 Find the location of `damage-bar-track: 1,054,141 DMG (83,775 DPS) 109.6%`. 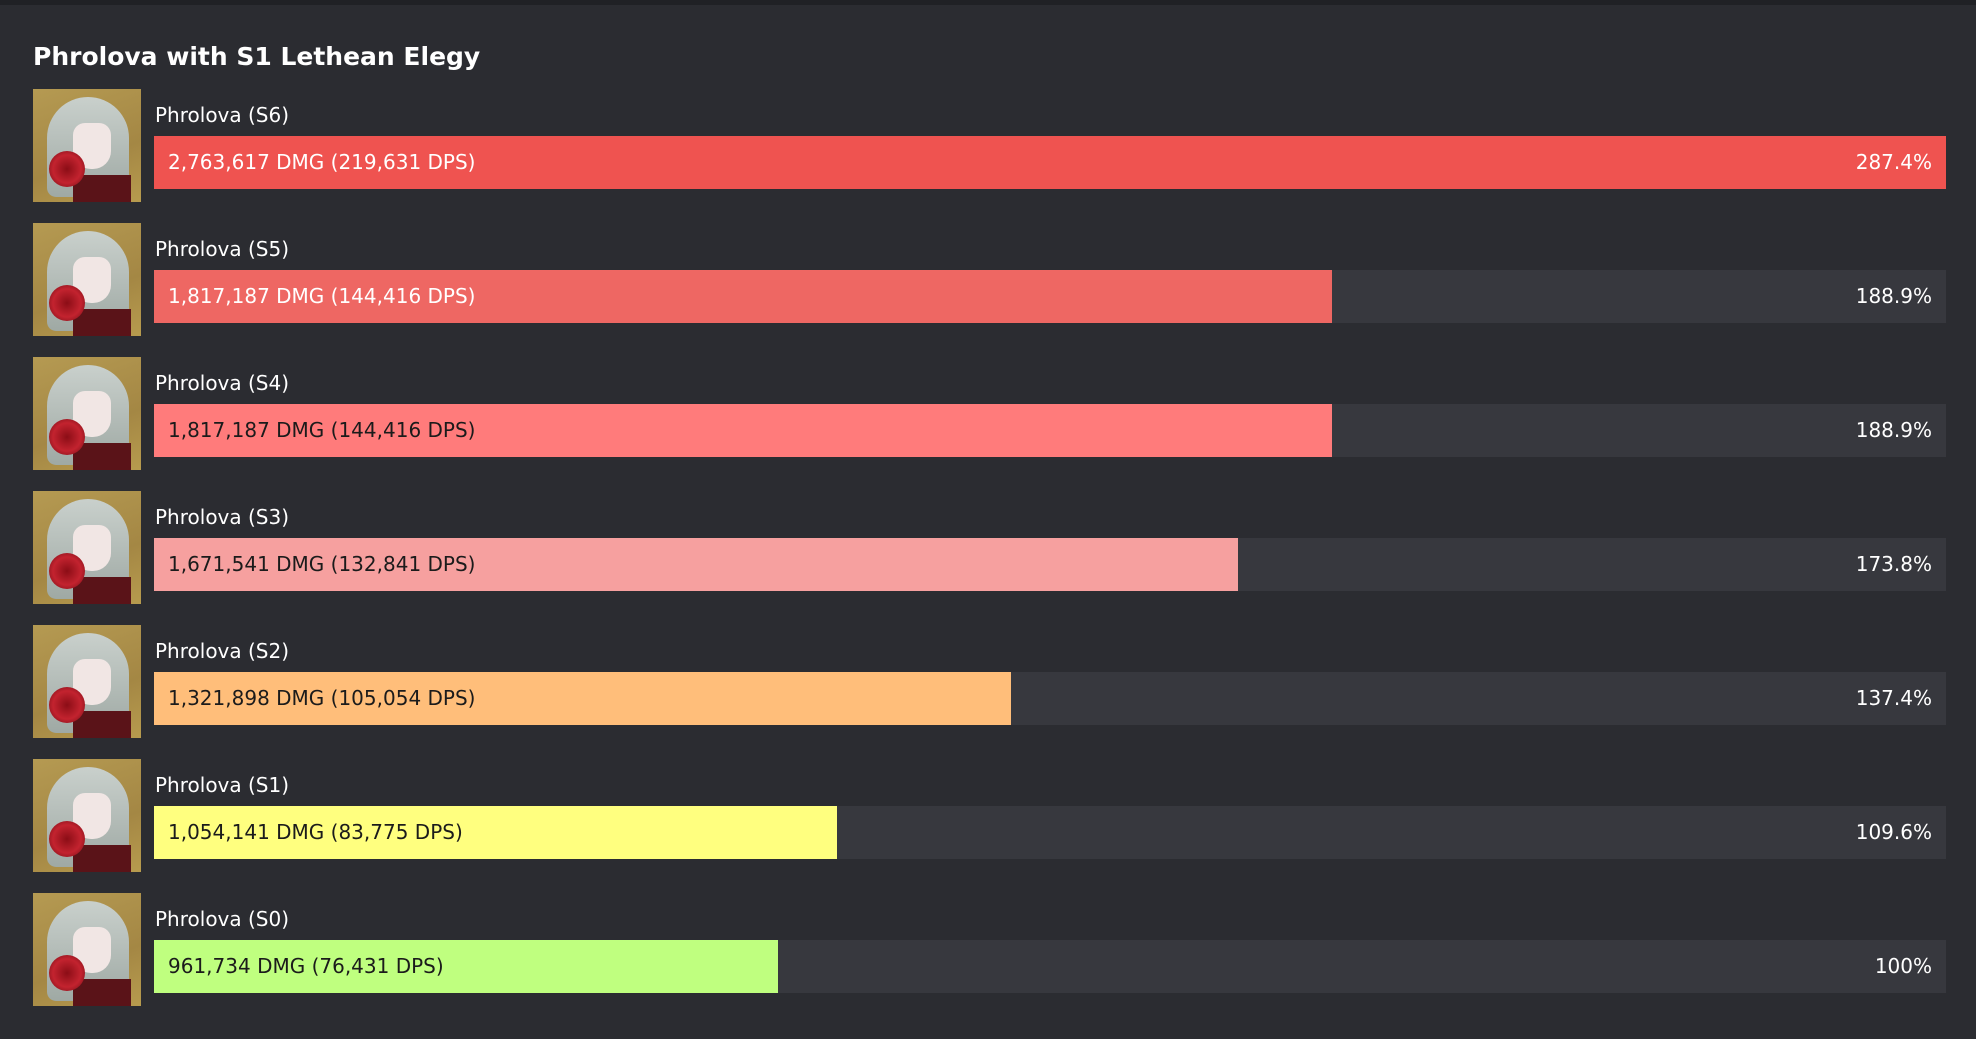

damage-bar-track: 1,054,141 DMG (83,775 DPS) 109.6% is located at coordinates (1050, 832).